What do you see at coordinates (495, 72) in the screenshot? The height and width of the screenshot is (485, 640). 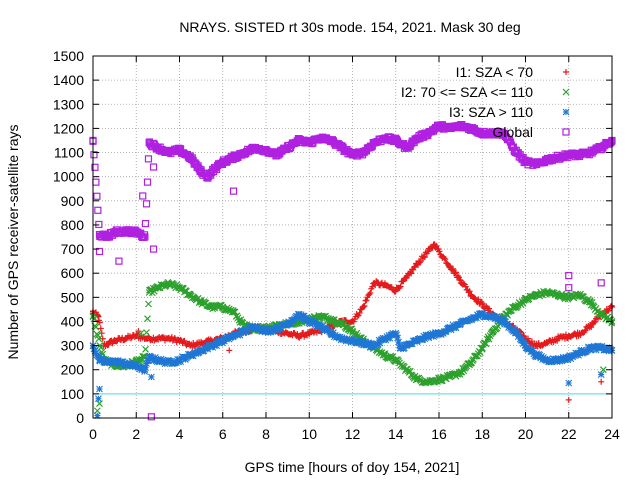 I see `legend-label: I1: SZA < 70` at bounding box center [495, 72].